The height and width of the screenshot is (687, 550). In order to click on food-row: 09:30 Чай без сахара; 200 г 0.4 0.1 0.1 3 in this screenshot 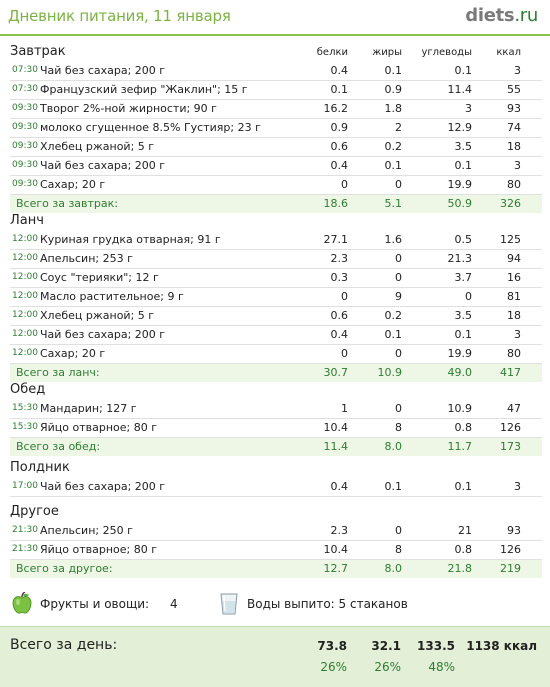, I will do `click(276, 166)`.